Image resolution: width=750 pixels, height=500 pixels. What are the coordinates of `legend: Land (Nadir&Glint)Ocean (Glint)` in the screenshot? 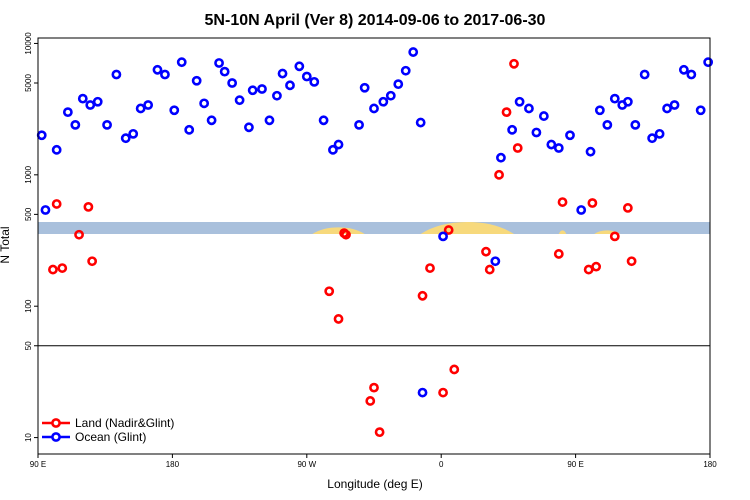 It's located at (108, 430).